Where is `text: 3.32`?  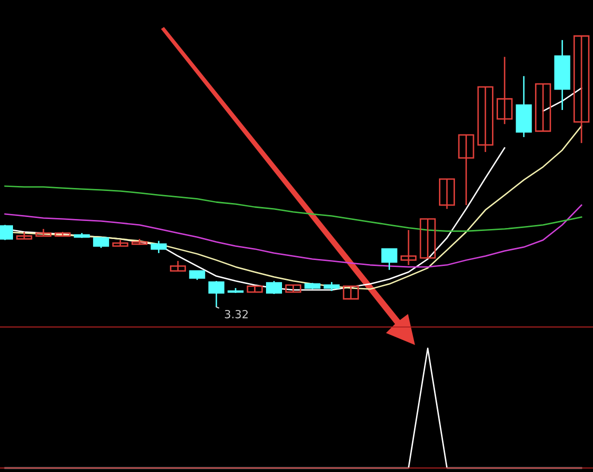
text: 3.32 is located at coordinates (236, 314).